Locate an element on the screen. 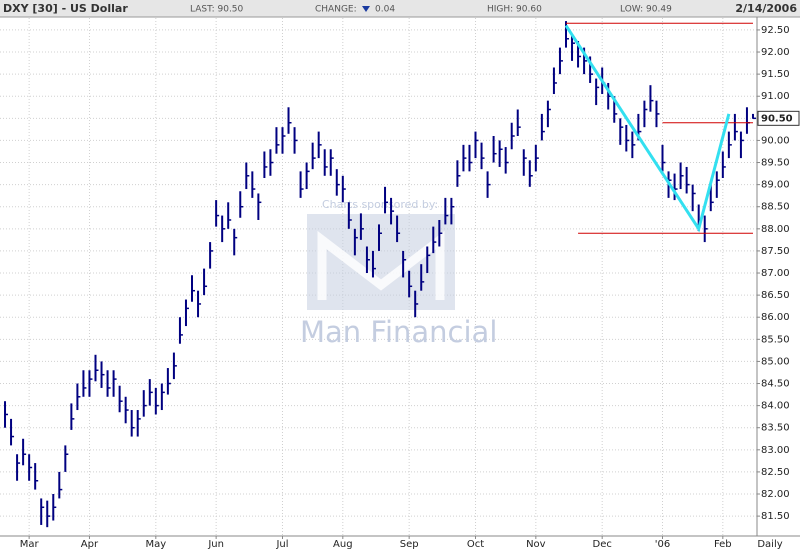 The image size is (800, 550). change-down-arrow is located at coordinates (366, 9).